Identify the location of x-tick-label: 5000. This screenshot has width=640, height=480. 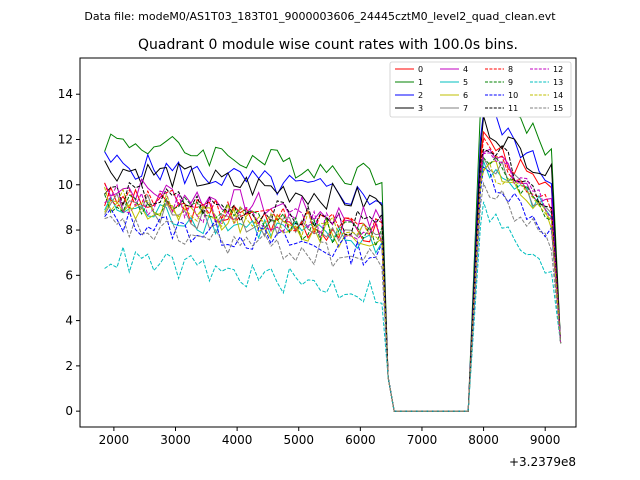
(298, 440).